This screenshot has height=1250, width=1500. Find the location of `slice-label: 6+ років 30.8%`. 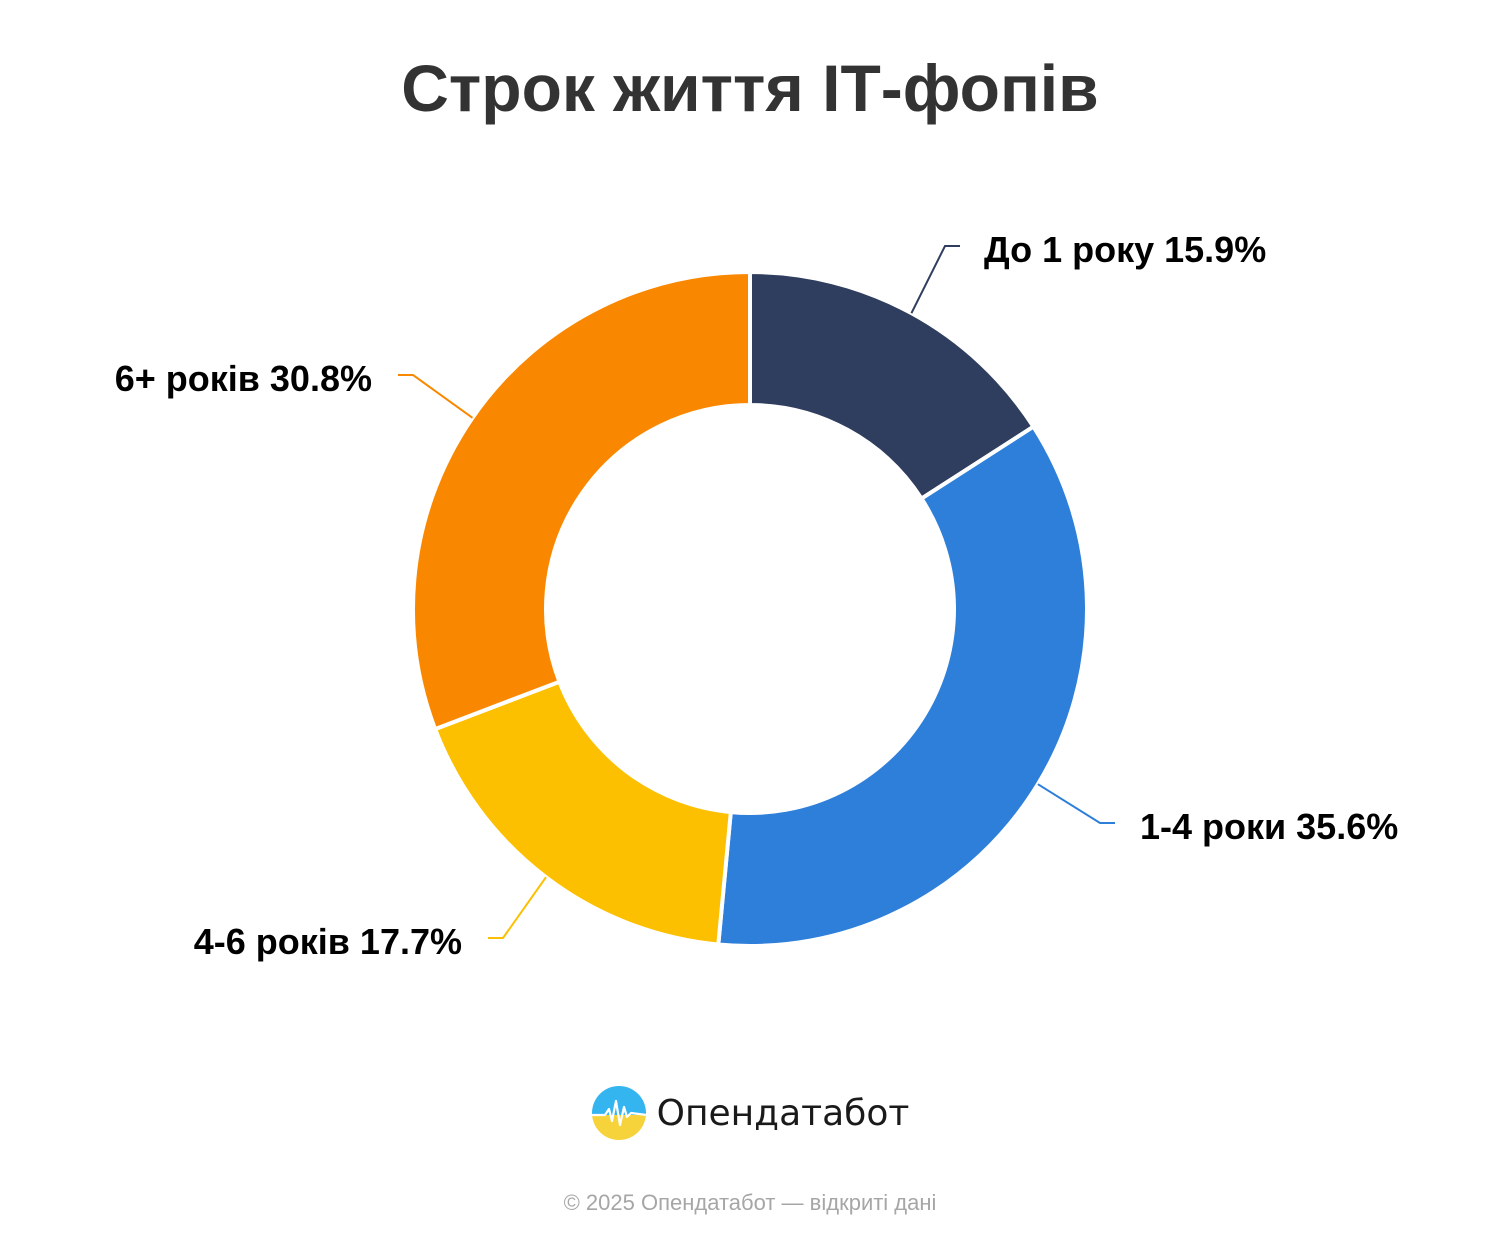

slice-label: 6+ років 30.8% is located at coordinates (243, 378).